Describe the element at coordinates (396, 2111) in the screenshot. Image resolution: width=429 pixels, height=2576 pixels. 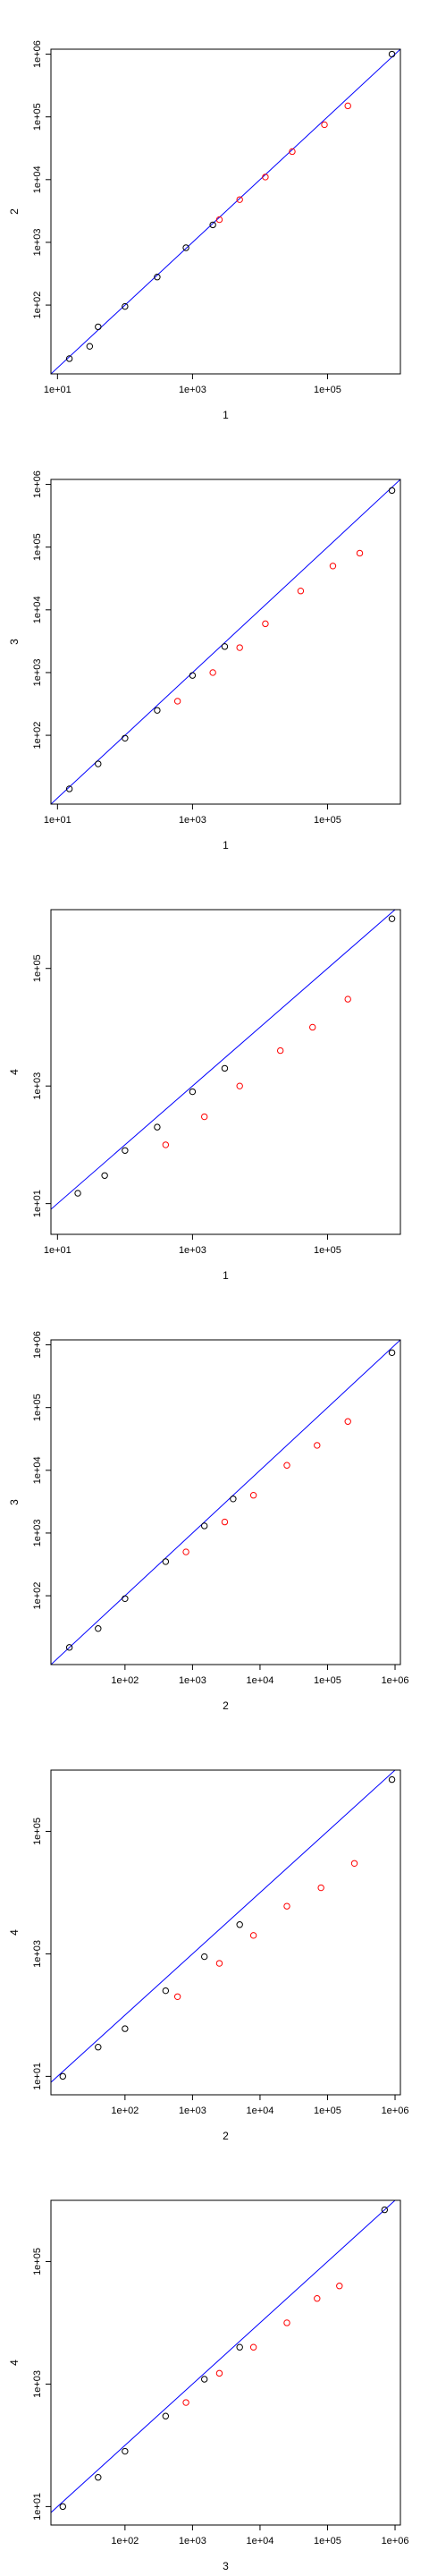
I see `x-tick-label: 1e+06` at that location.